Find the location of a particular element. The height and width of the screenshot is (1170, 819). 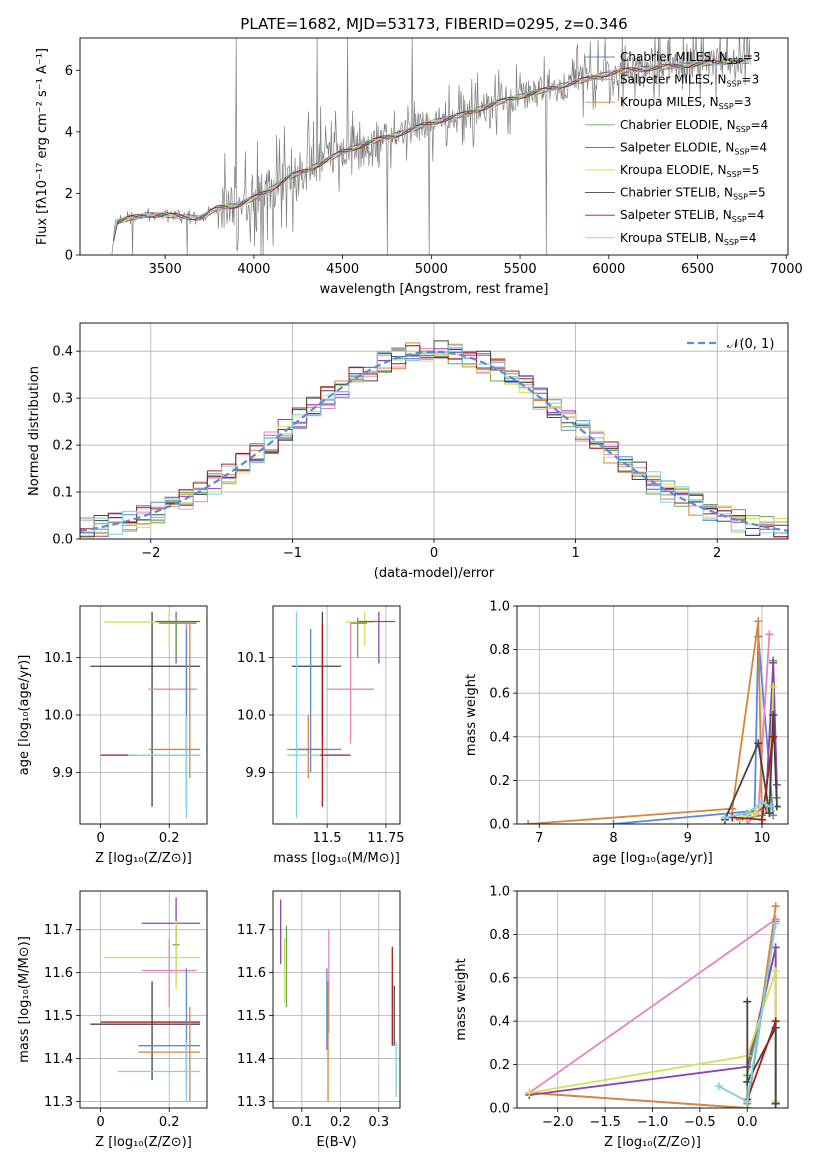

y-tick-label: 10.0 is located at coordinates (251, 716).